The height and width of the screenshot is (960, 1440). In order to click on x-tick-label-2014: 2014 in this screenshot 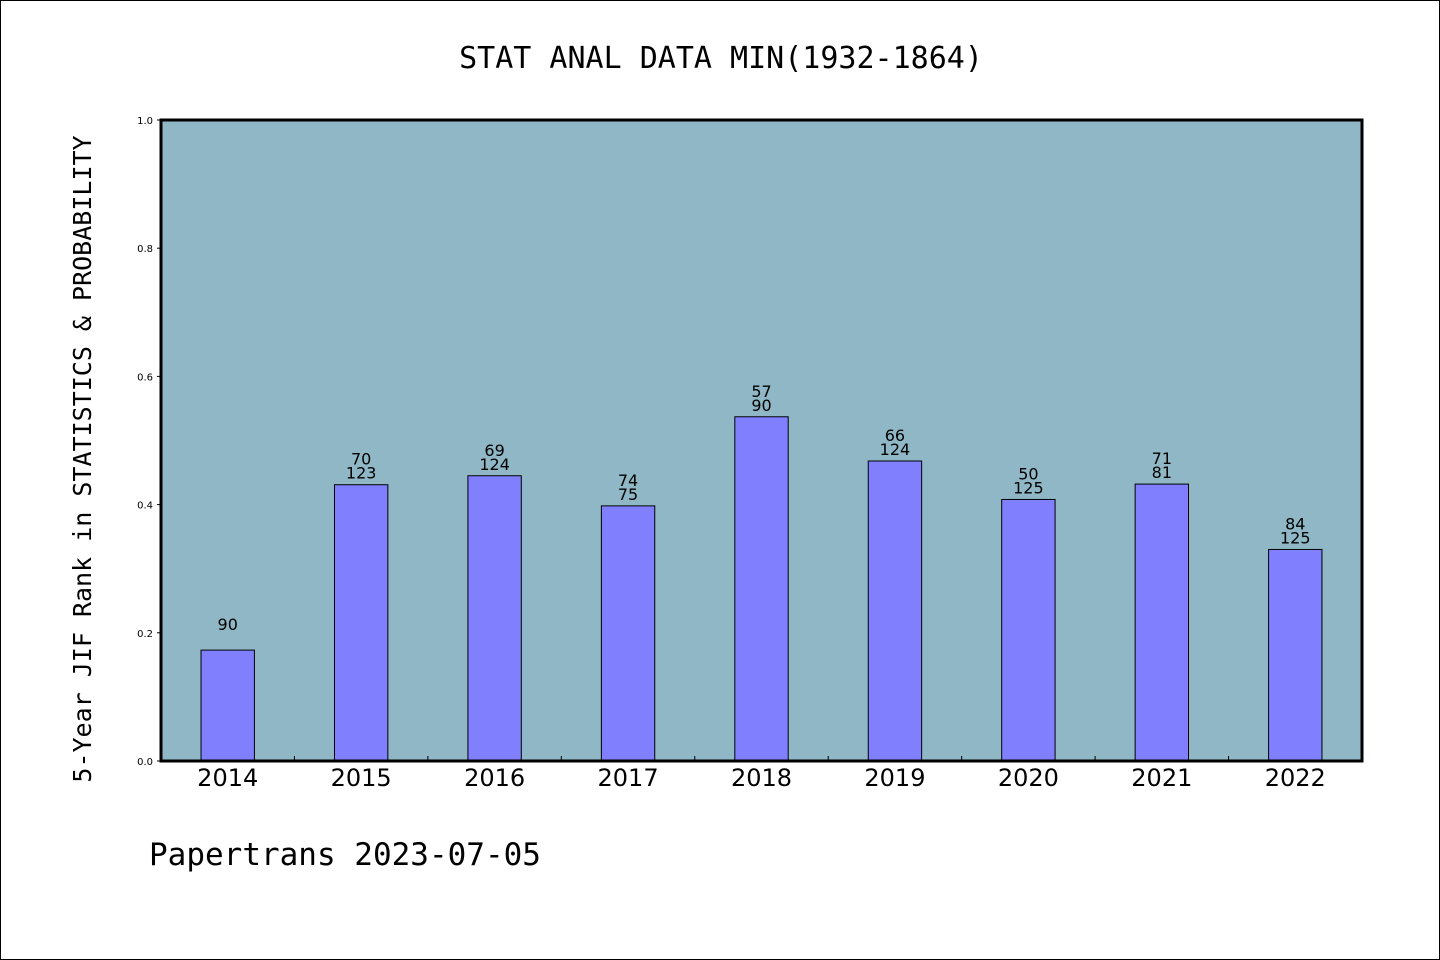, I will do `click(227, 778)`.